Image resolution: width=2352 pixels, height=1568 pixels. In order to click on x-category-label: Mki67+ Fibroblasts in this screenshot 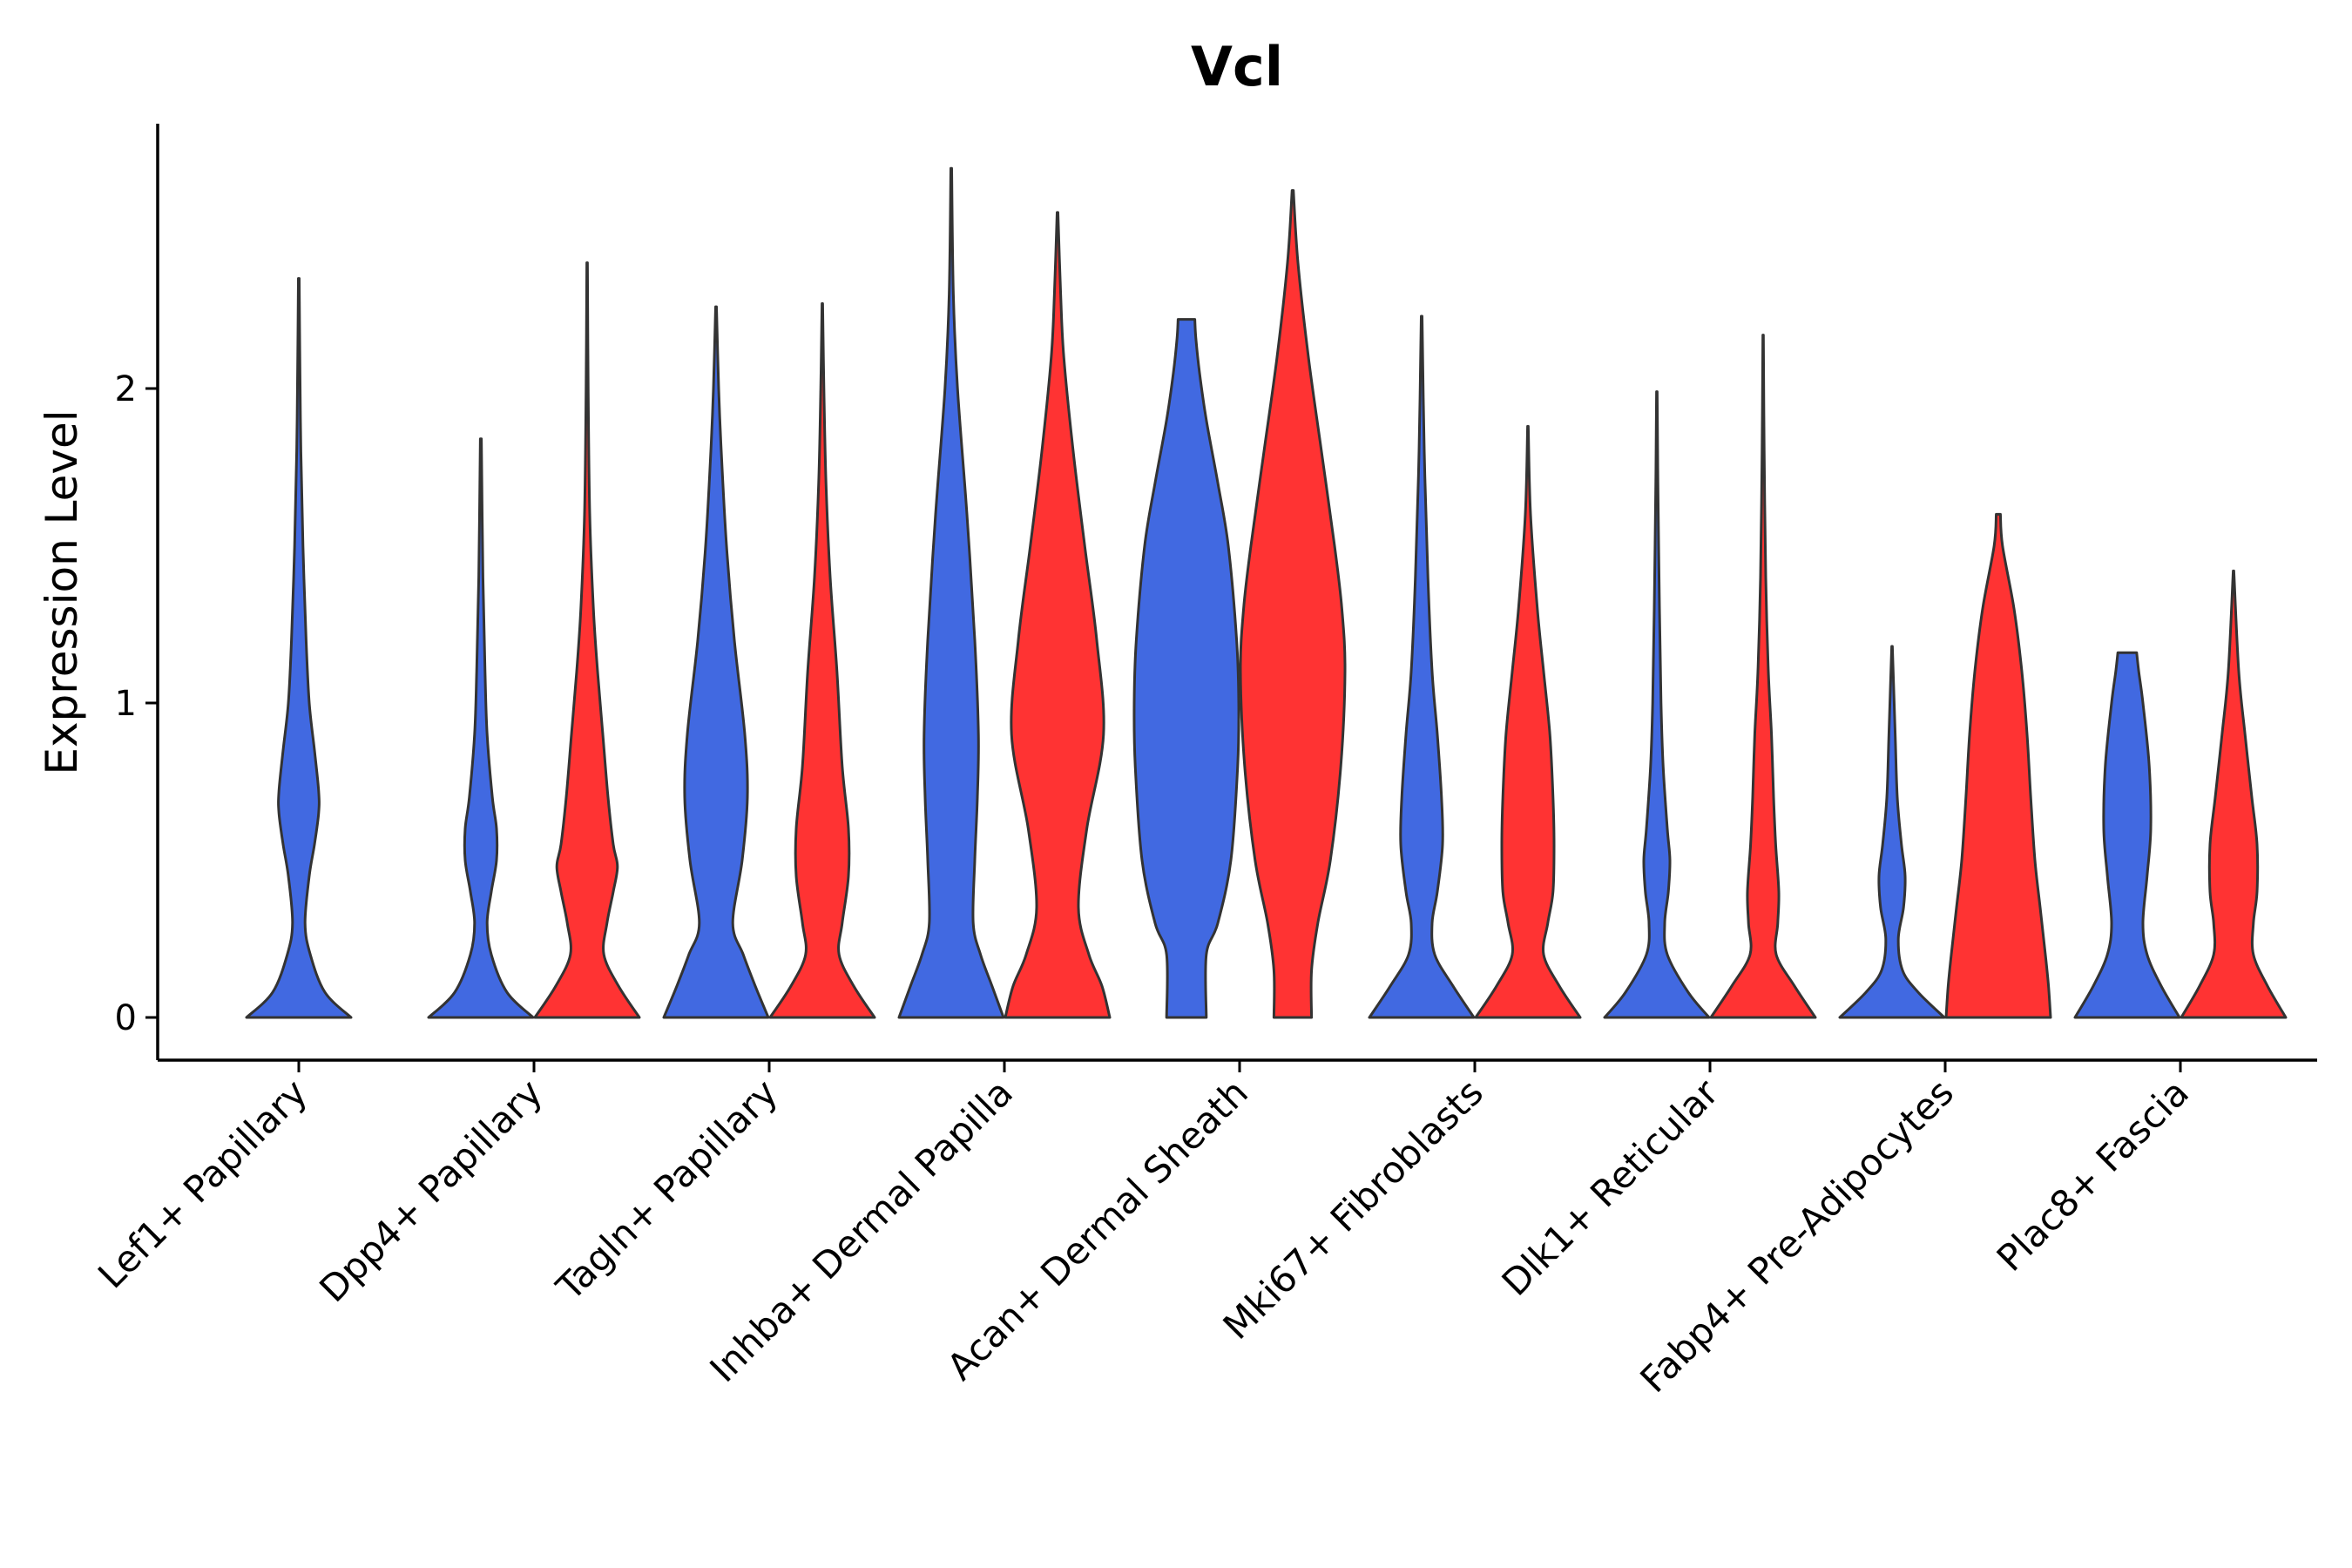, I will do `click(1353, 1209)`.